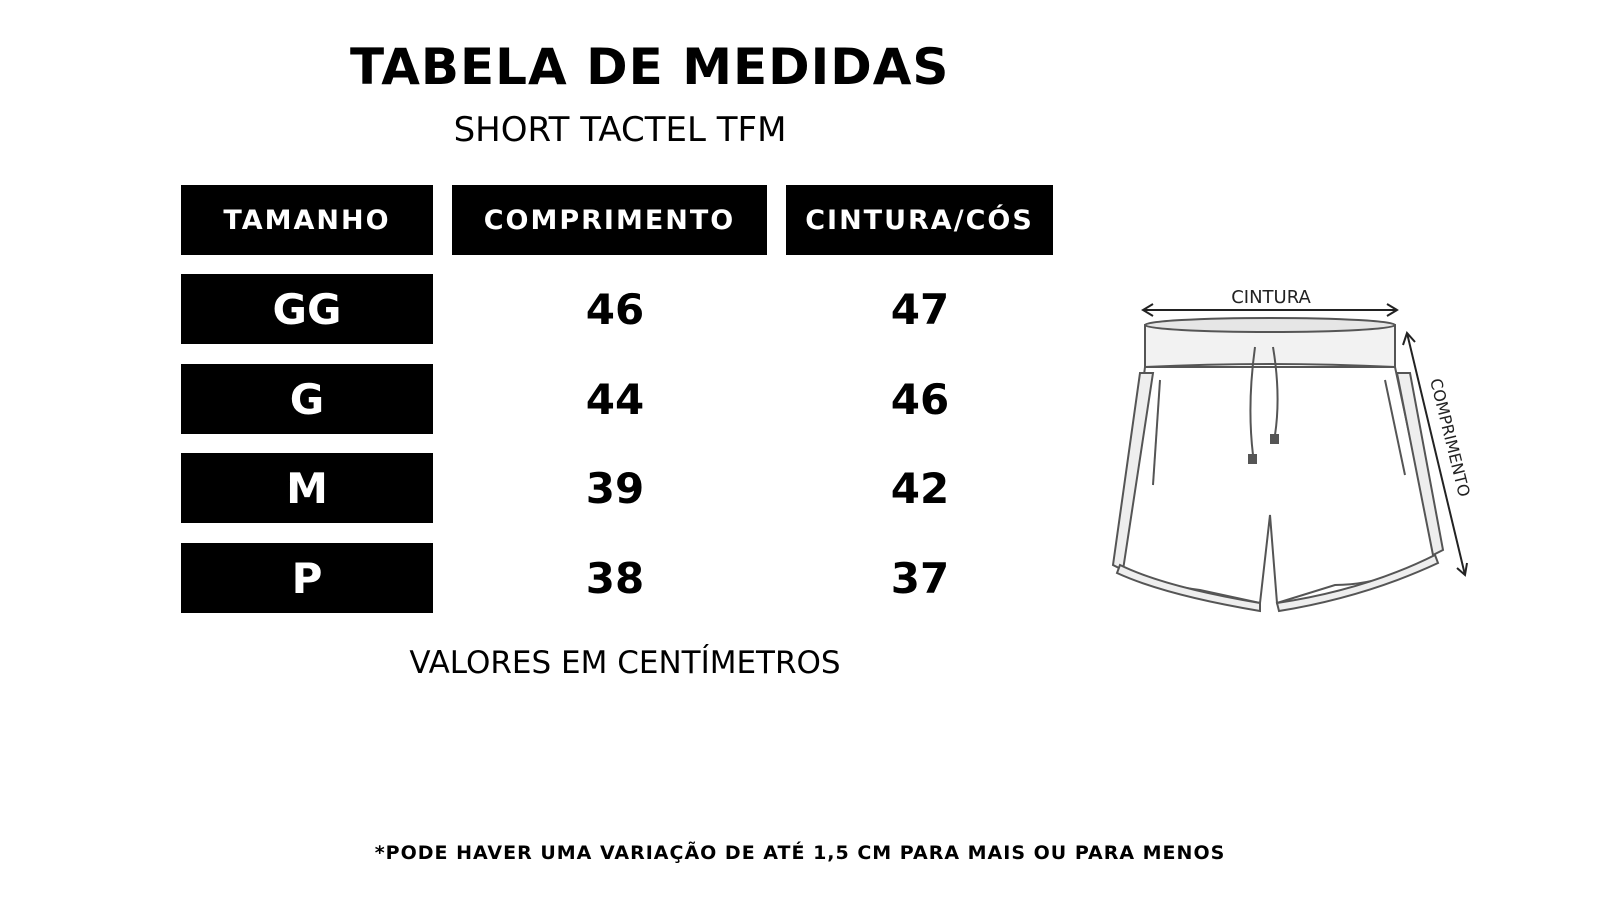 The height and width of the screenshot is (900, 1600). I want to click on waist-label: CINTURA, so click(1271, 297).